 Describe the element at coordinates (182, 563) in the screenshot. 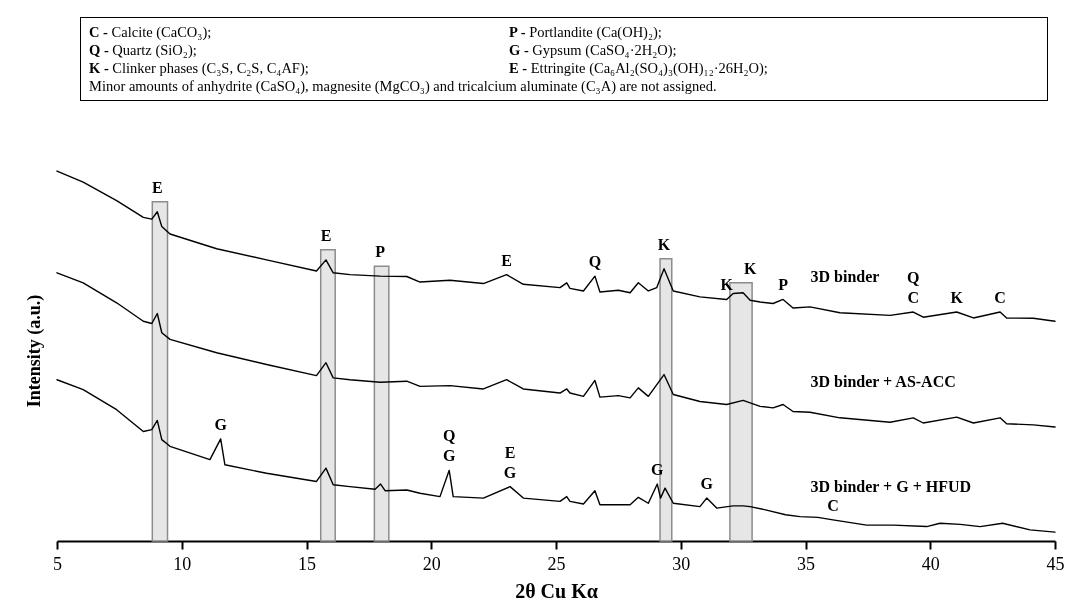

I see `x-tick-label: 10` at that location.